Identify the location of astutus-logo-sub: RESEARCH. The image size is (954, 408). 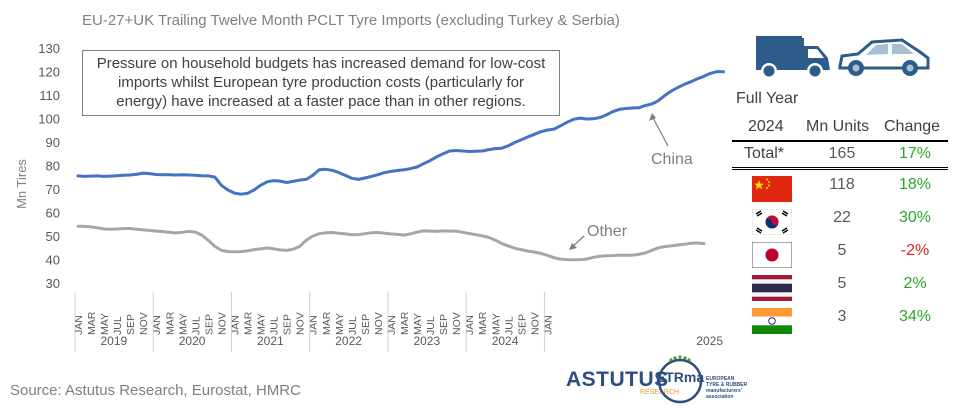
(659, 392).